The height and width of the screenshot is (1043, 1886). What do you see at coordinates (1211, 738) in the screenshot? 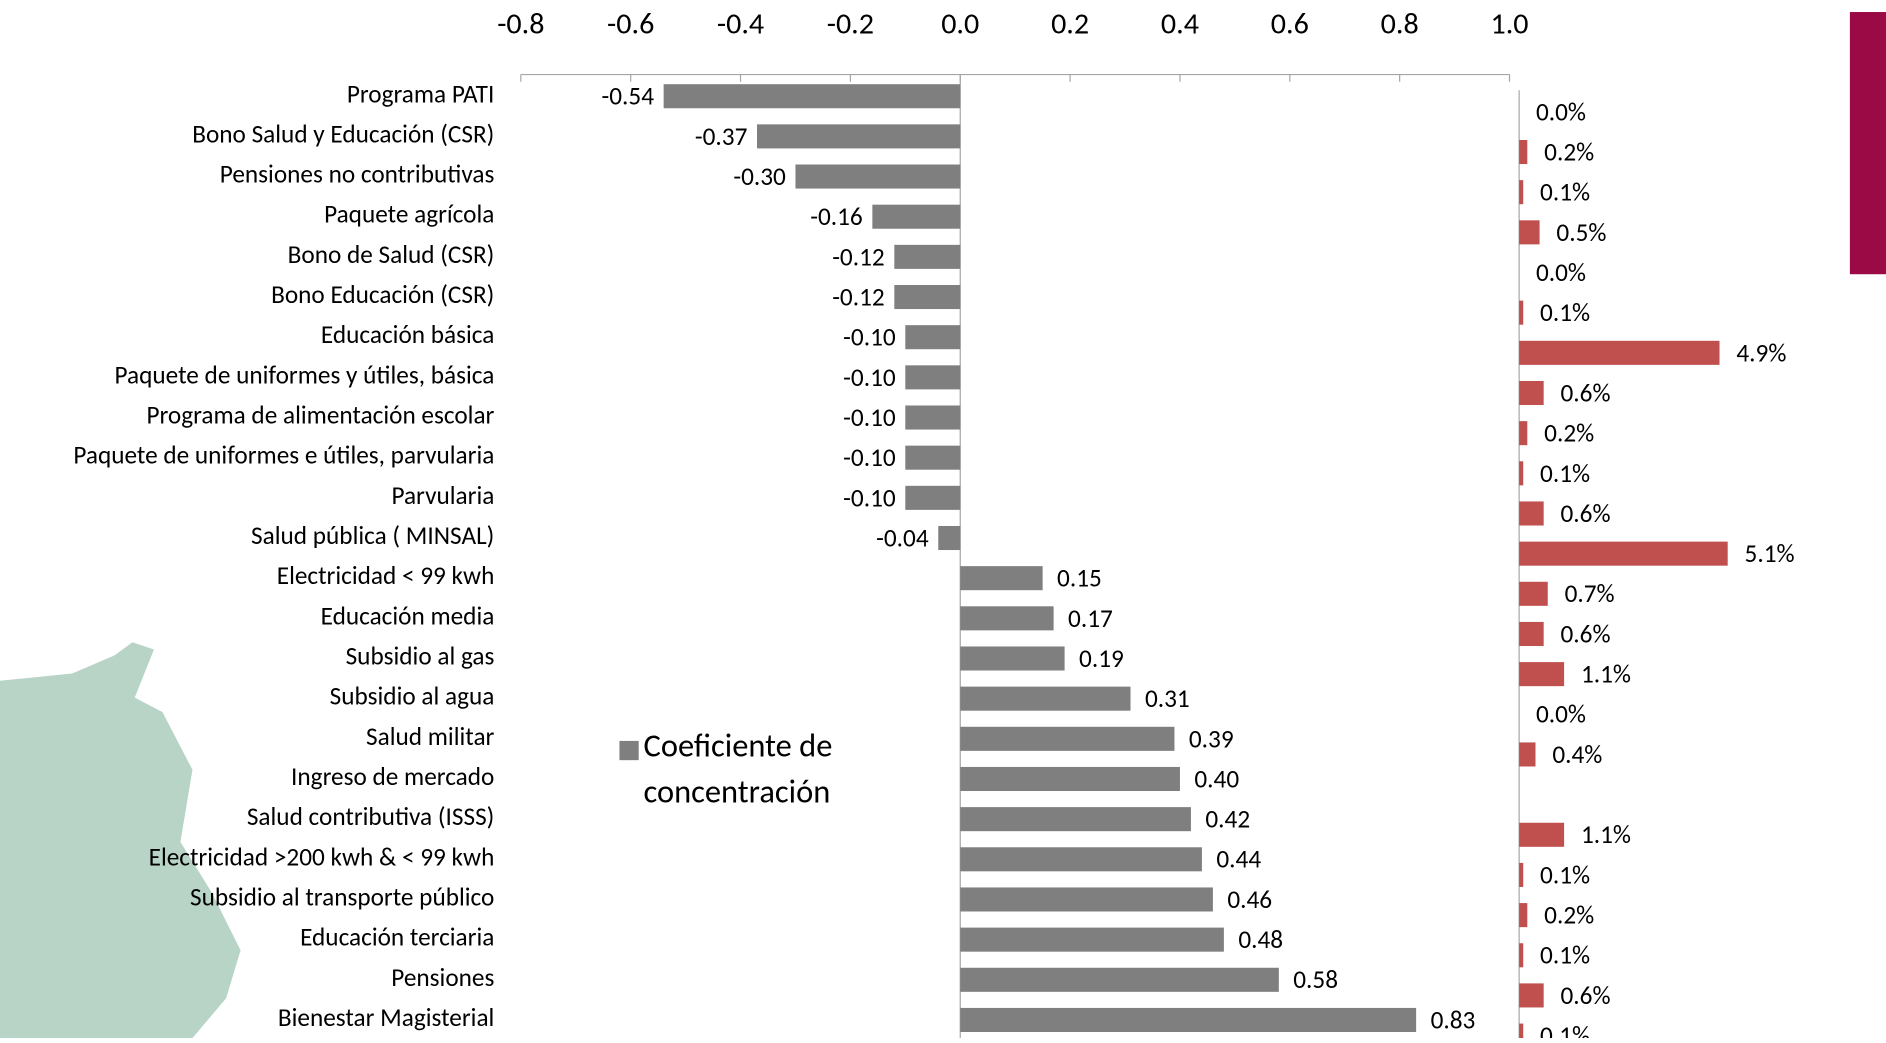
I see `value-label: 0.39` at bounding box center [1211, 738].